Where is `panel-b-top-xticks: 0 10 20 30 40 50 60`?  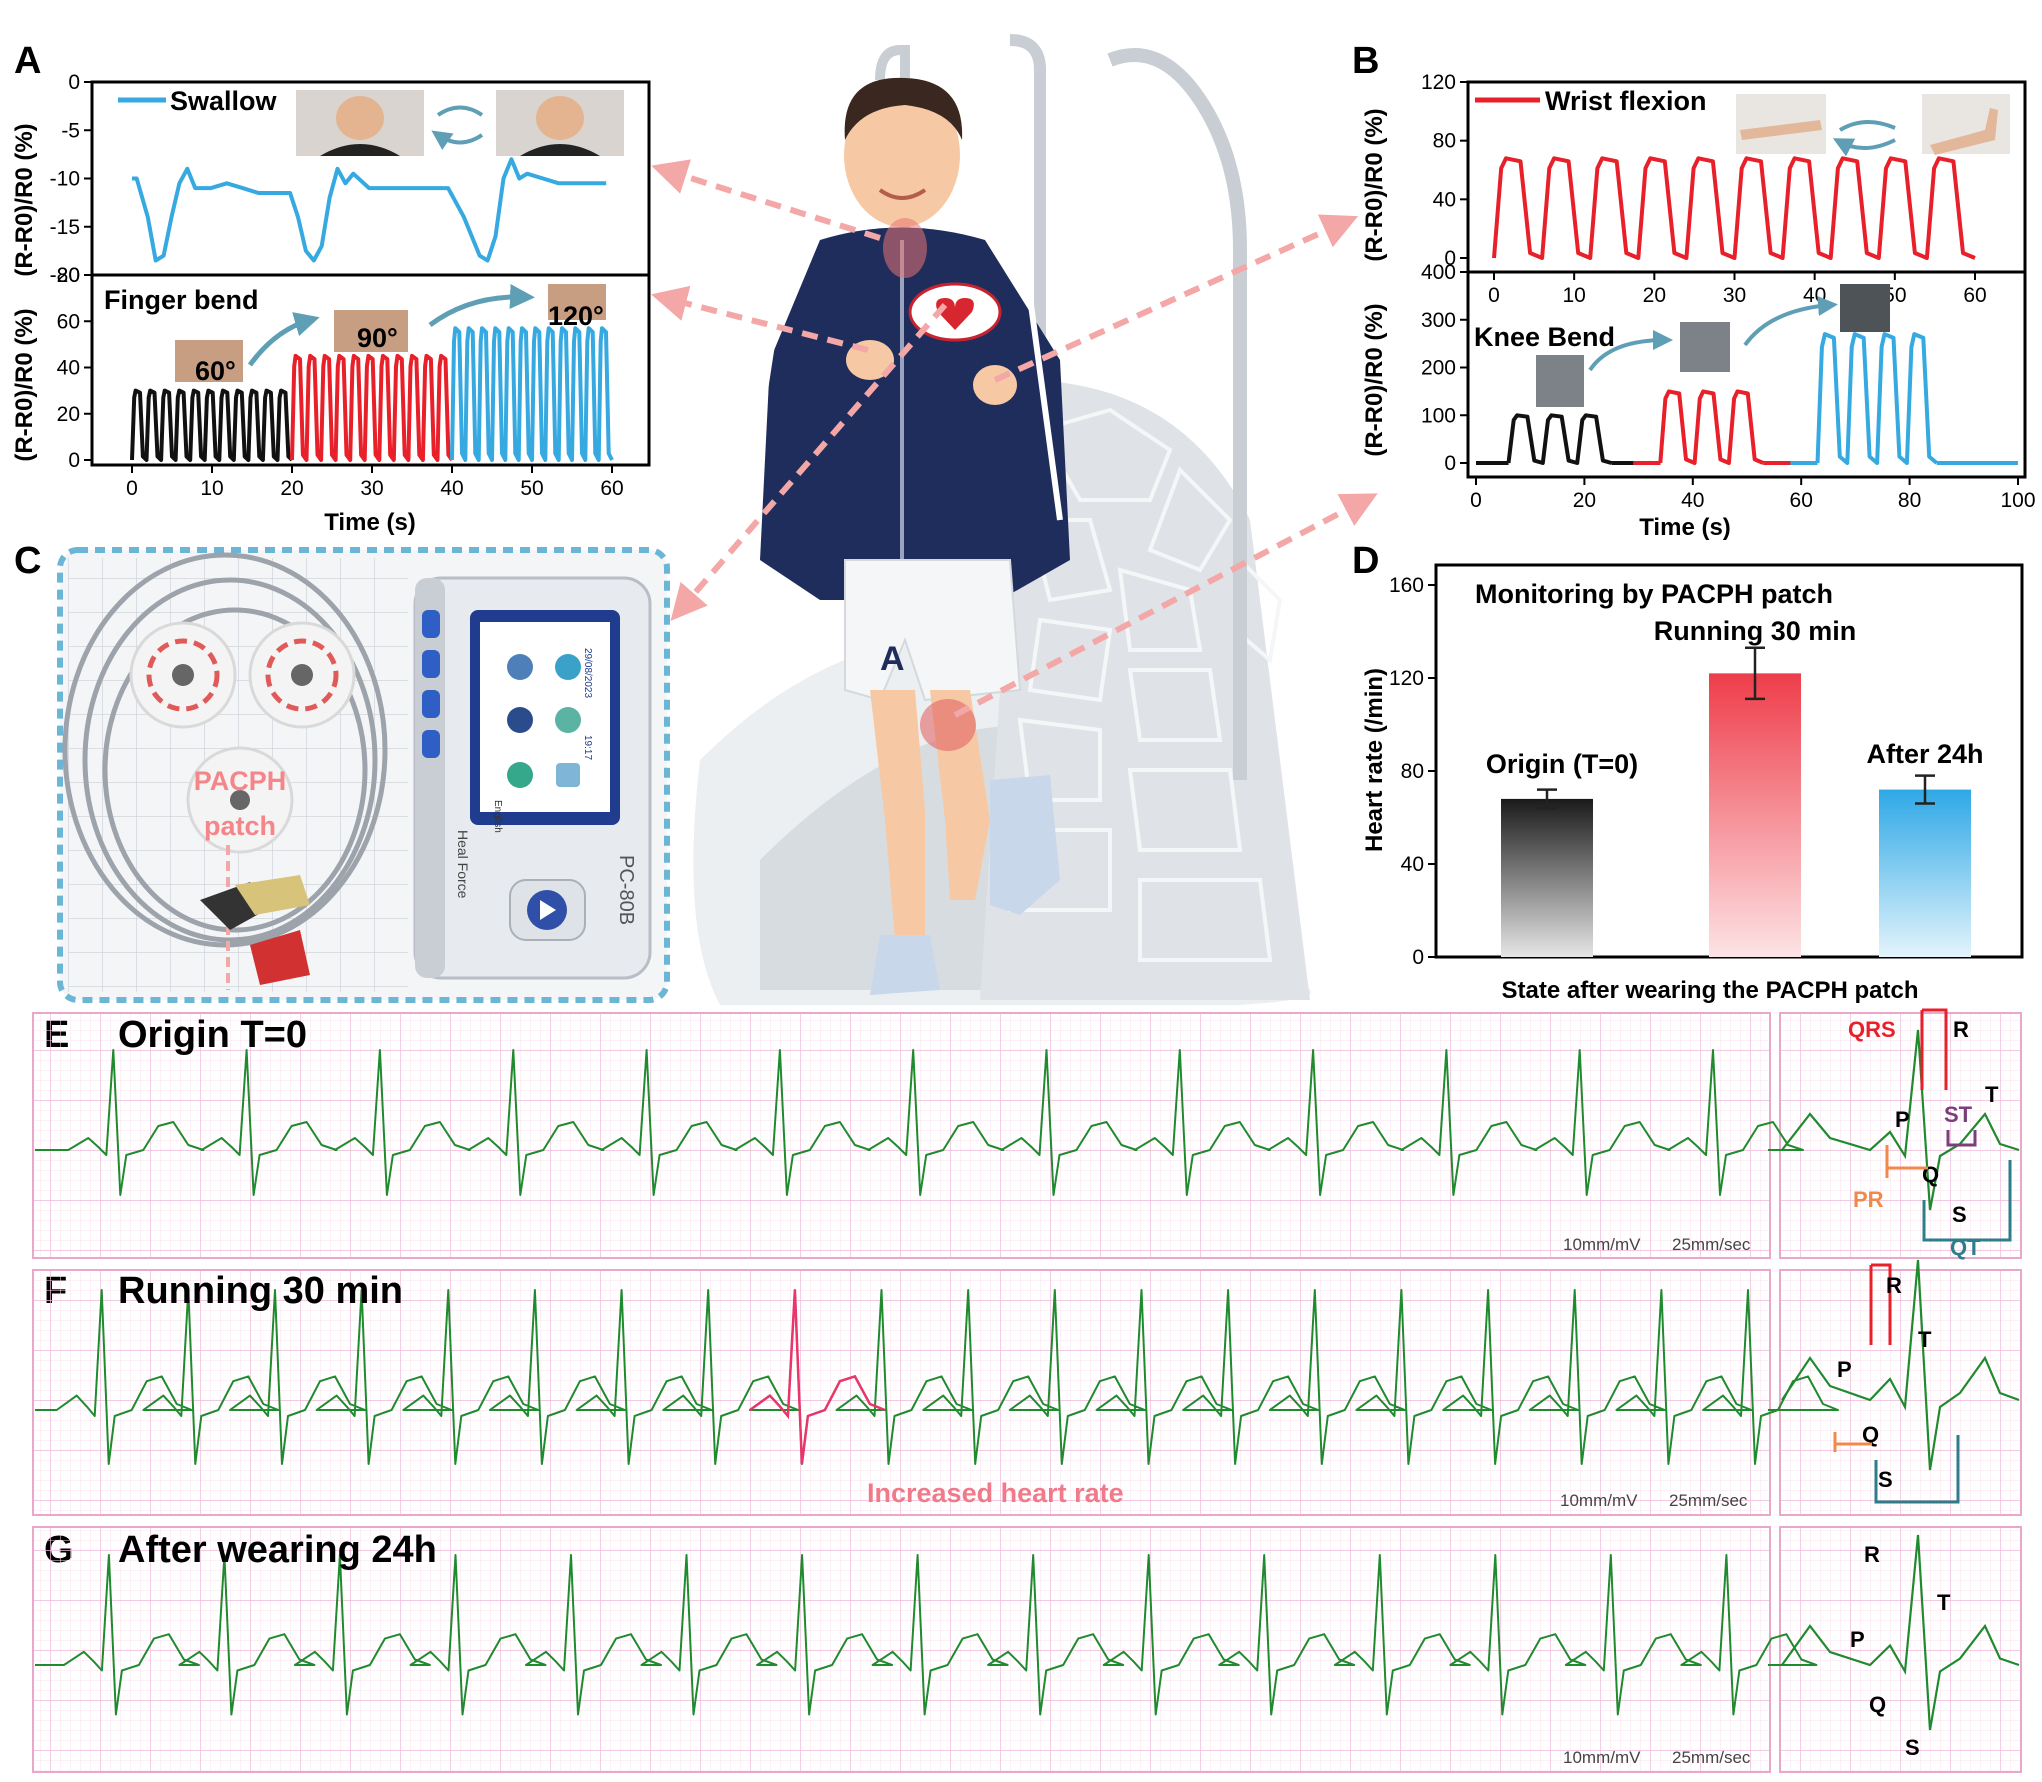
panel-b-top-xticks: 0 10 20 30 40 50 60 is located at coordinates (1737, 289).